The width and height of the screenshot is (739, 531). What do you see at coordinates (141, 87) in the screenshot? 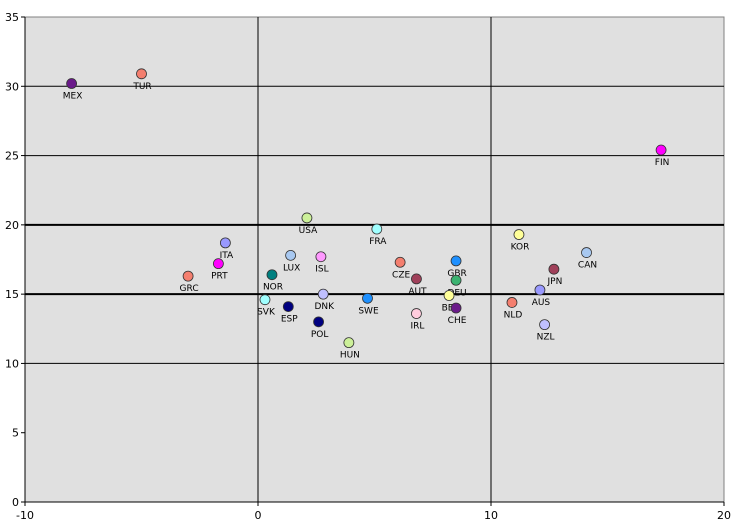
I see `point-label: TUR` at bounding box center [141, 87].